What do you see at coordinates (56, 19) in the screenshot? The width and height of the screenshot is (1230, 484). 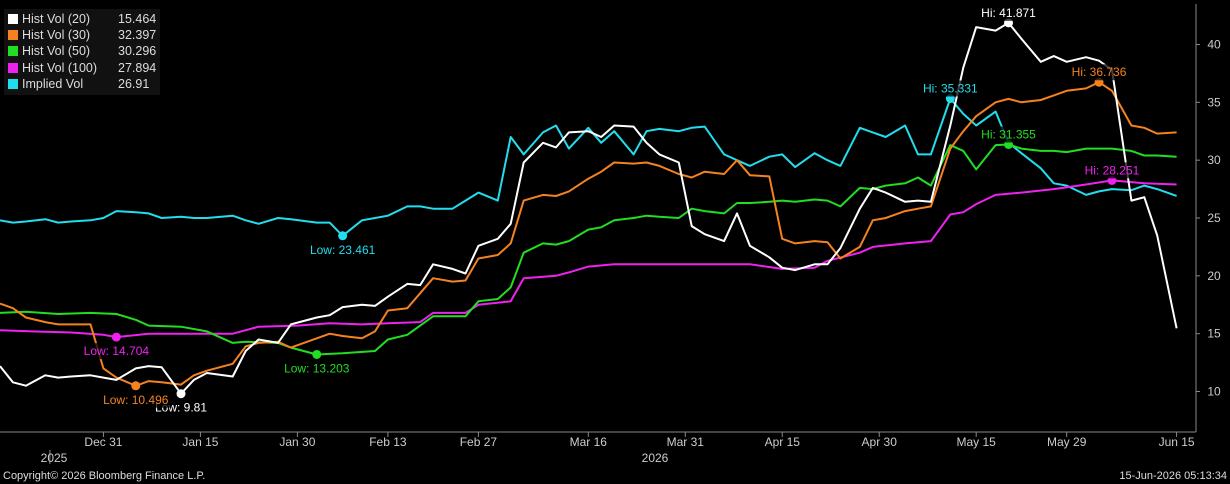 I see `legend-label: Hist Vol (20)` at bounding box center [56, 19].